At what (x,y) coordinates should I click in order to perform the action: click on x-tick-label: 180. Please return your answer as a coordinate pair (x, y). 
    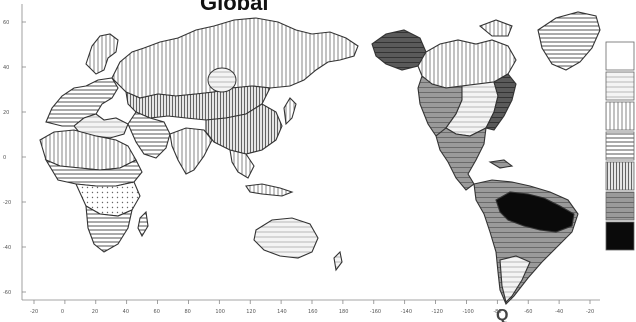
    Looking at the image, I should click on (344, 312).